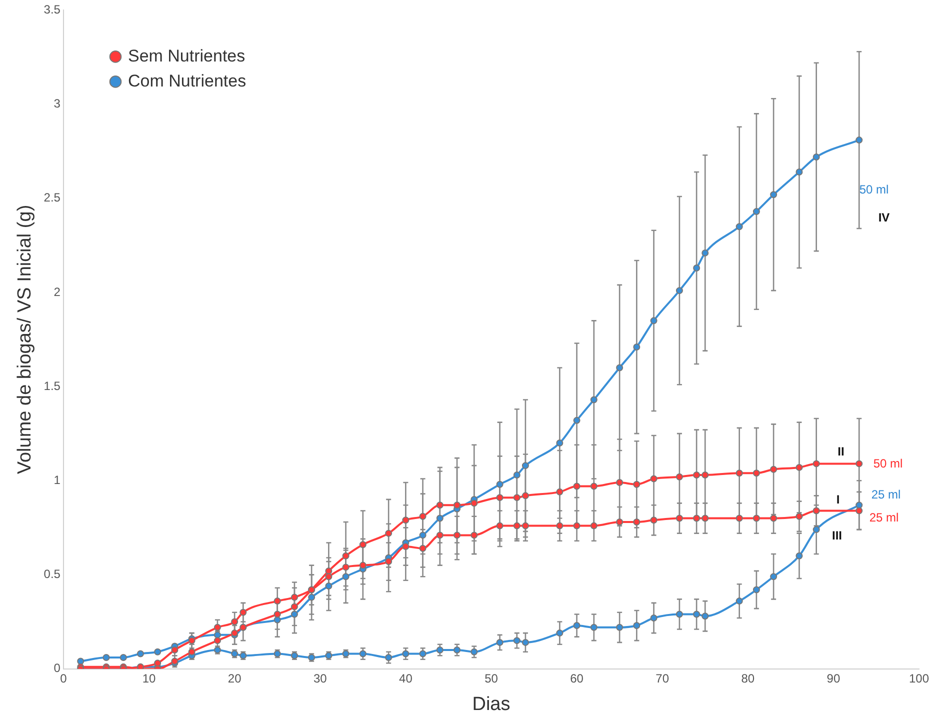  Describe the element at coordinates (838, 499) in the screenshot. I see `annotation: I` at that location.